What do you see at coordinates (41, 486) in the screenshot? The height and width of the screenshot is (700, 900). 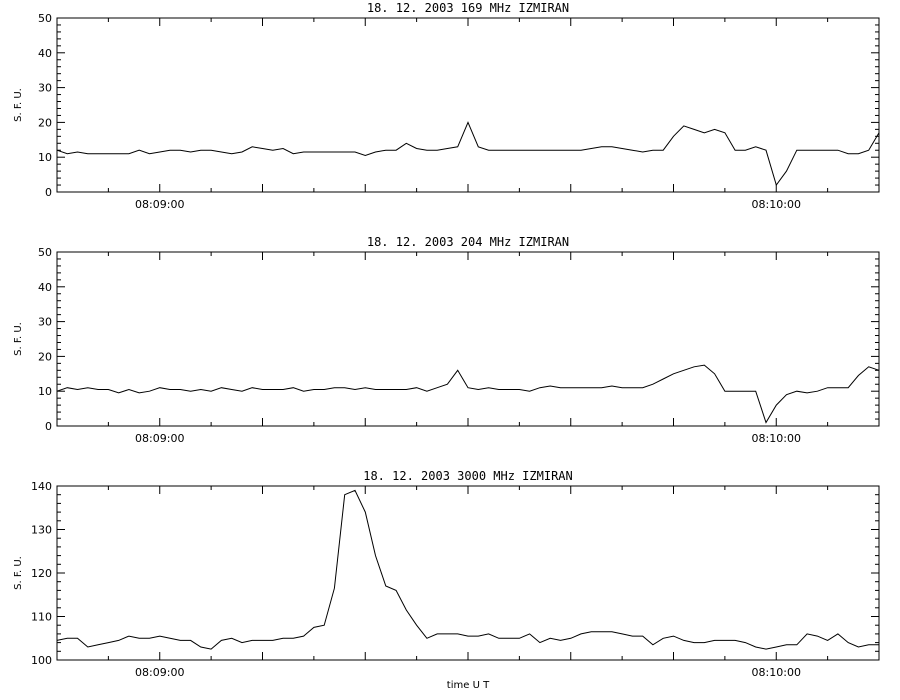 I see `y-tick-label: 140` at bounding box center [41, 486].